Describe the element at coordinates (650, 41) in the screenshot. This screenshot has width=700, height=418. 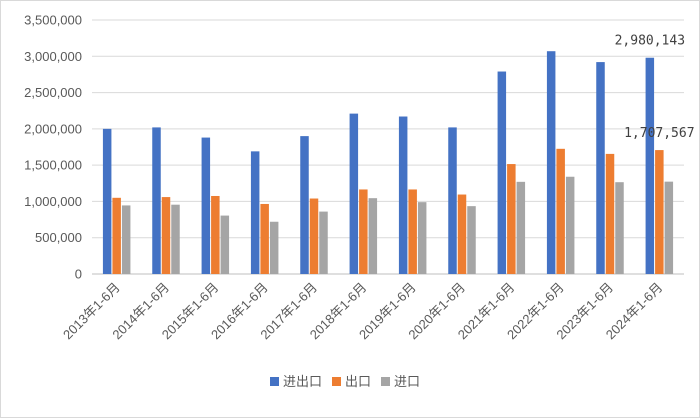
I see `data-label: 2,980,143` at that location.